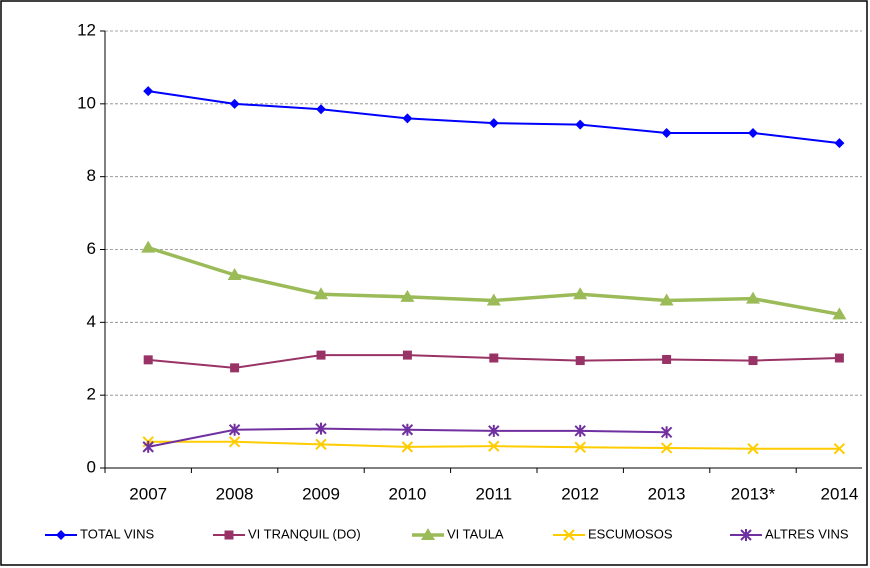 Image resolution: width=870 pixels, height=568 pixels. Describe the element at coordinates (321, 493) in the screenshot. I see `x-tick-label: 2009` at that location.